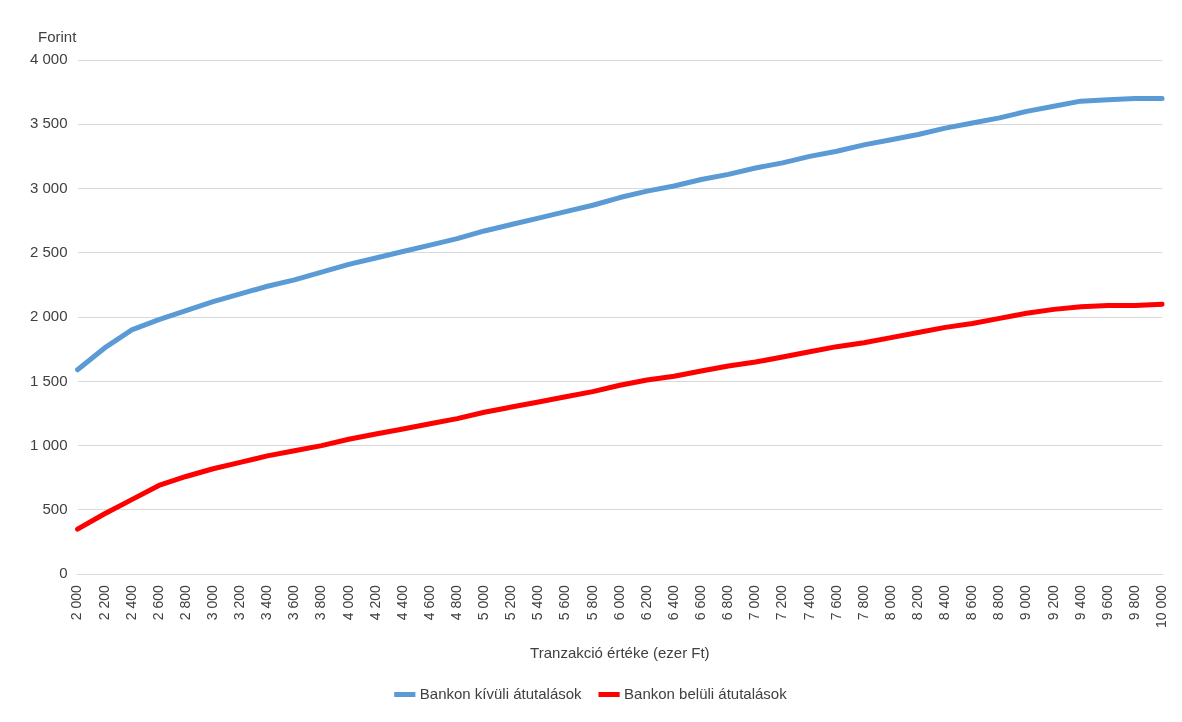 The image size is (1182, 722). I want to click on x-tick-label: 9 200, so click(1052, 602).